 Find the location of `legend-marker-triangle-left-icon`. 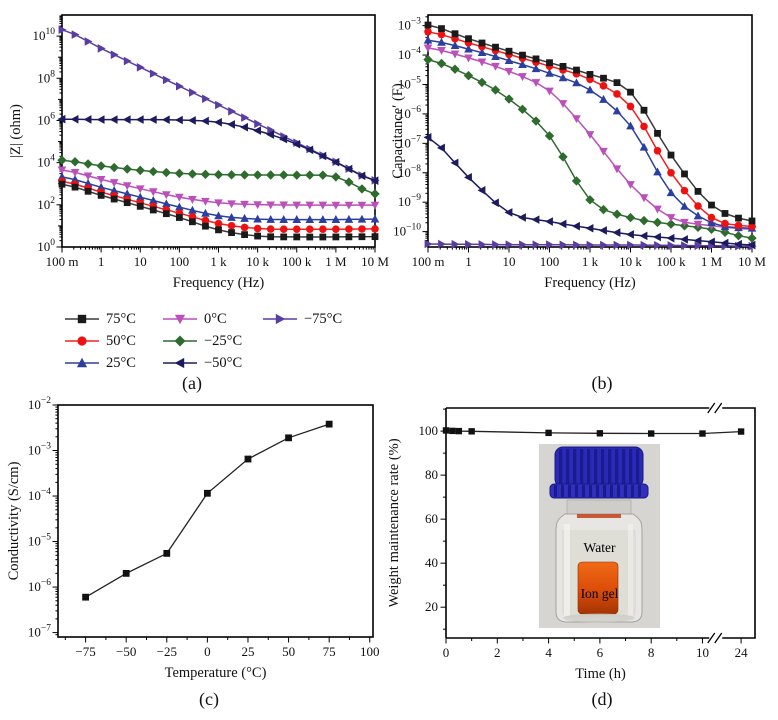

legend-marker-triangle-left-icon is located at coordinates (180, 363).